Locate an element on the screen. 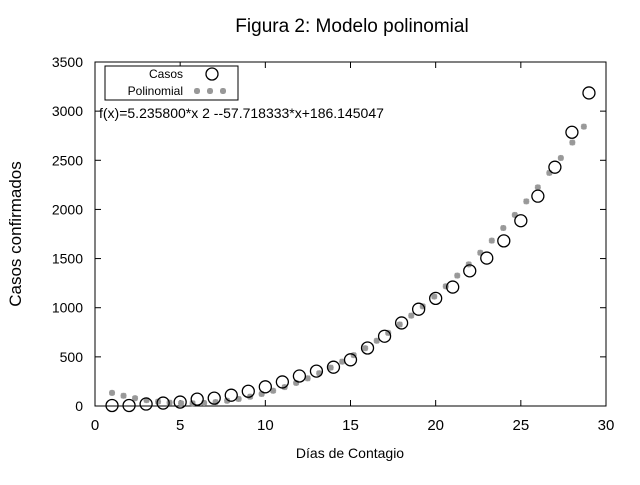 The image size is (640, 485). y-tick-label: 1500 is located at coordinates (67, 259).